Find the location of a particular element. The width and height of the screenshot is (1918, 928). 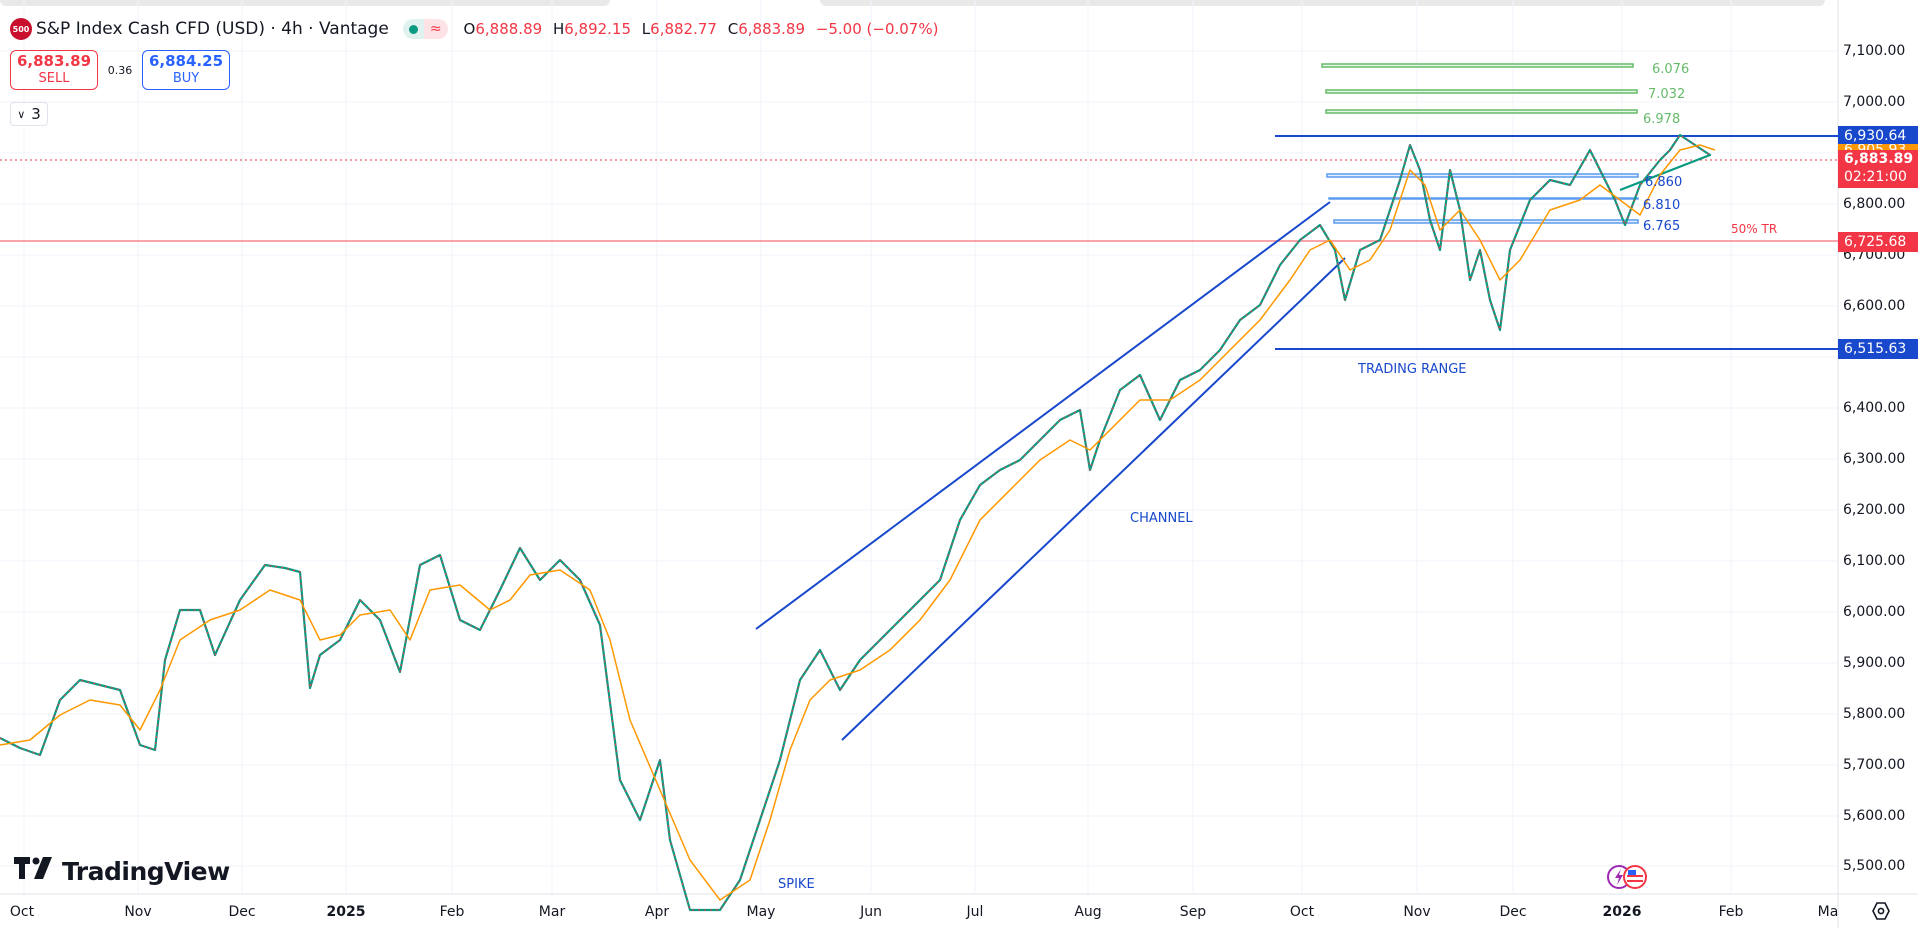

level-label-6810: 6.810 is located at coordinates (1662, 205).